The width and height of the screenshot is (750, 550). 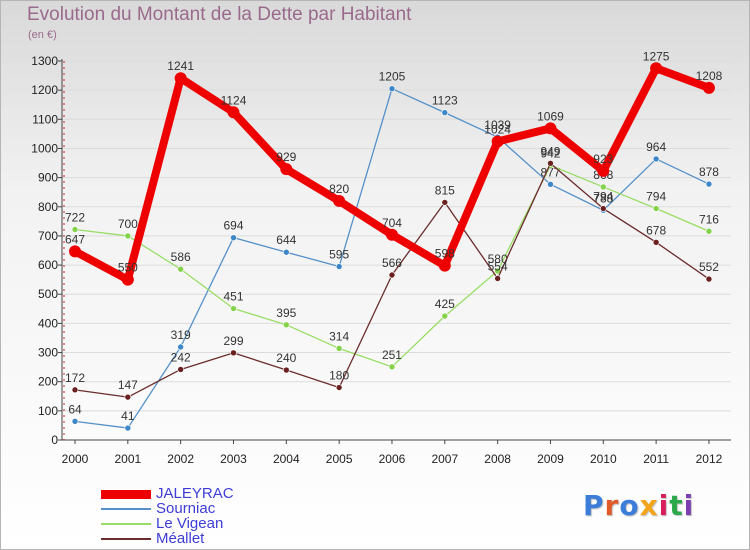 I want to click on y-tick-label-500: 500, so click(x=48, y=294).